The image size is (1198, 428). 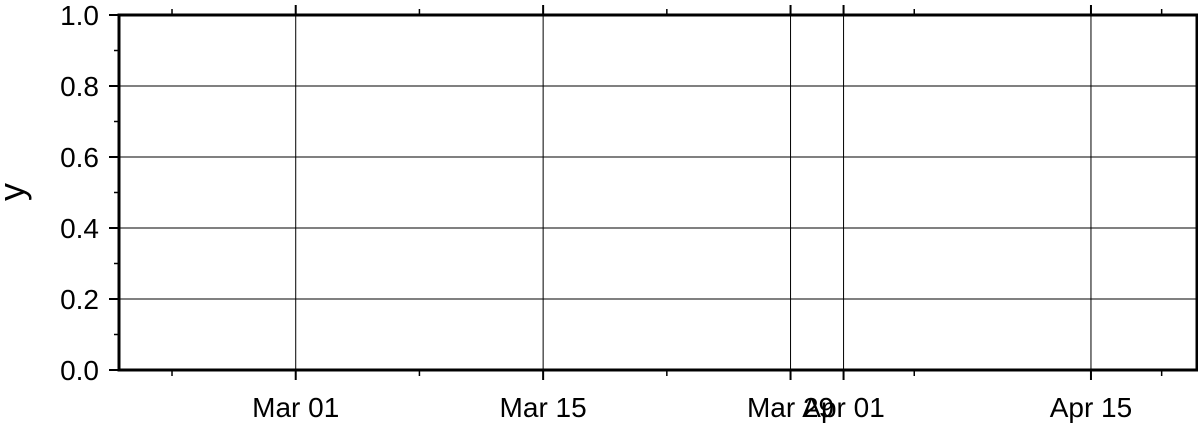 I want to click on y-tick-label: 1.0, so click(x=79, y=15).